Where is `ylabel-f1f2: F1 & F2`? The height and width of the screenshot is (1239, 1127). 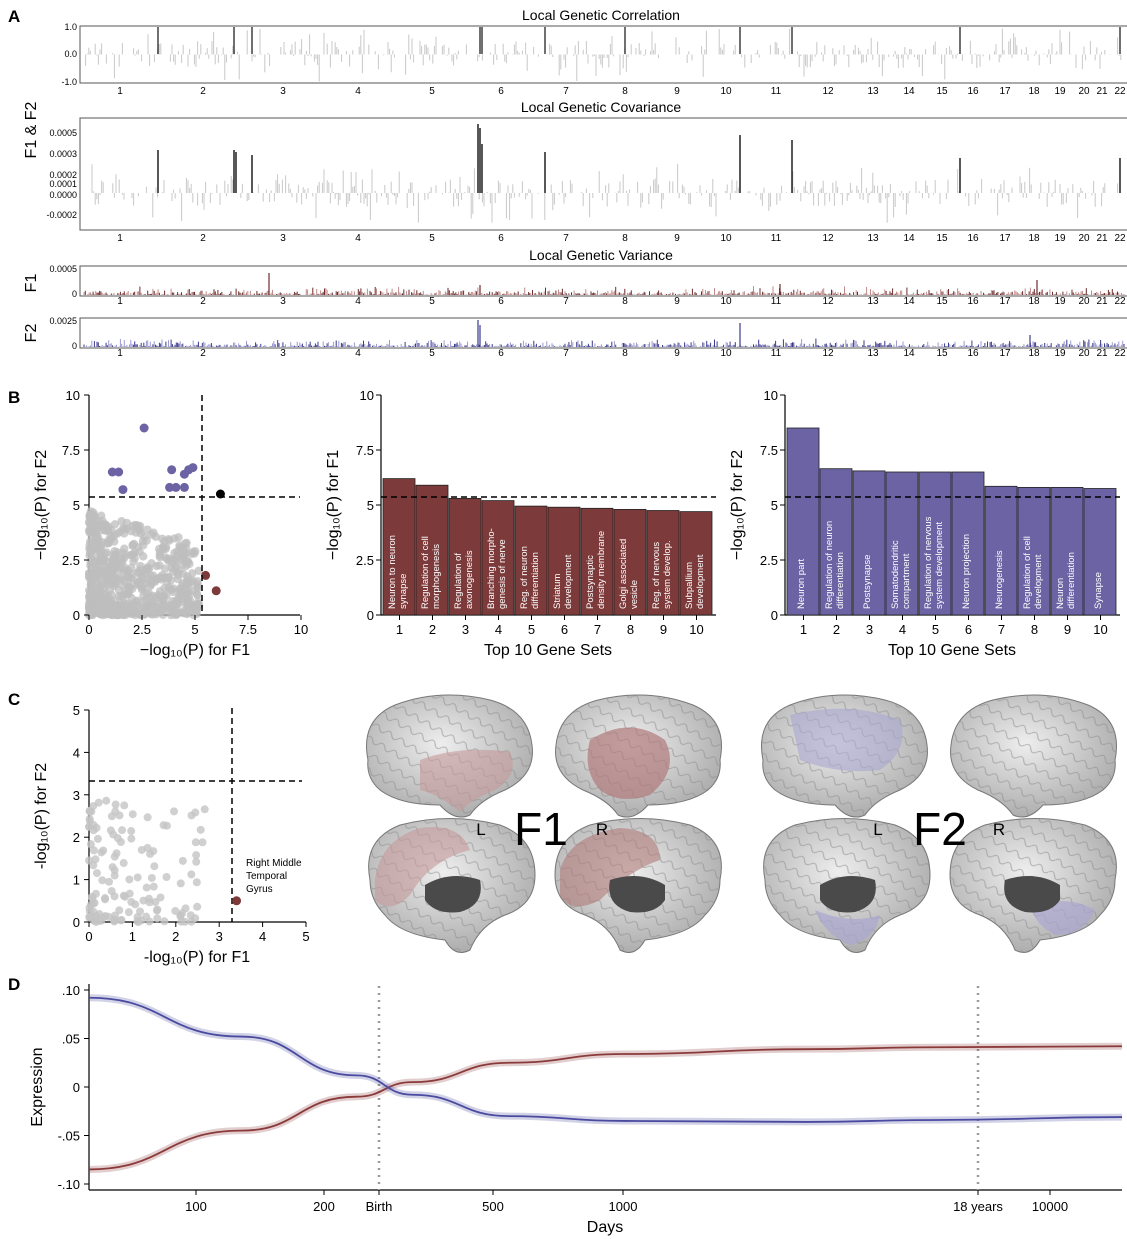 ylabel-f1f2: F1 & F2 is located at coordinates (31, 129).